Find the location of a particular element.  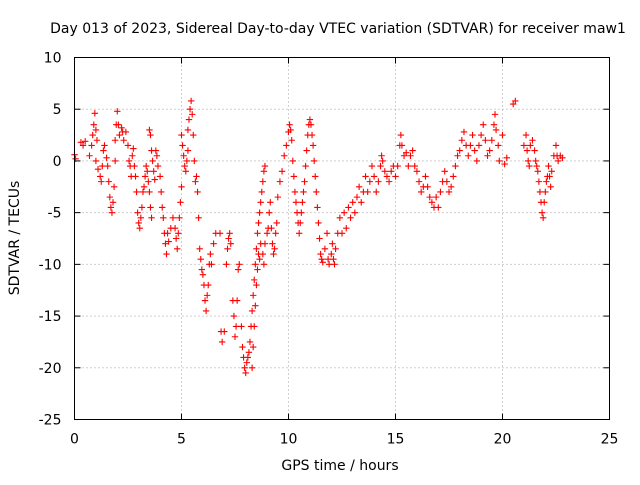

y-tick-label: 10 is located at coordinates (53, 59).